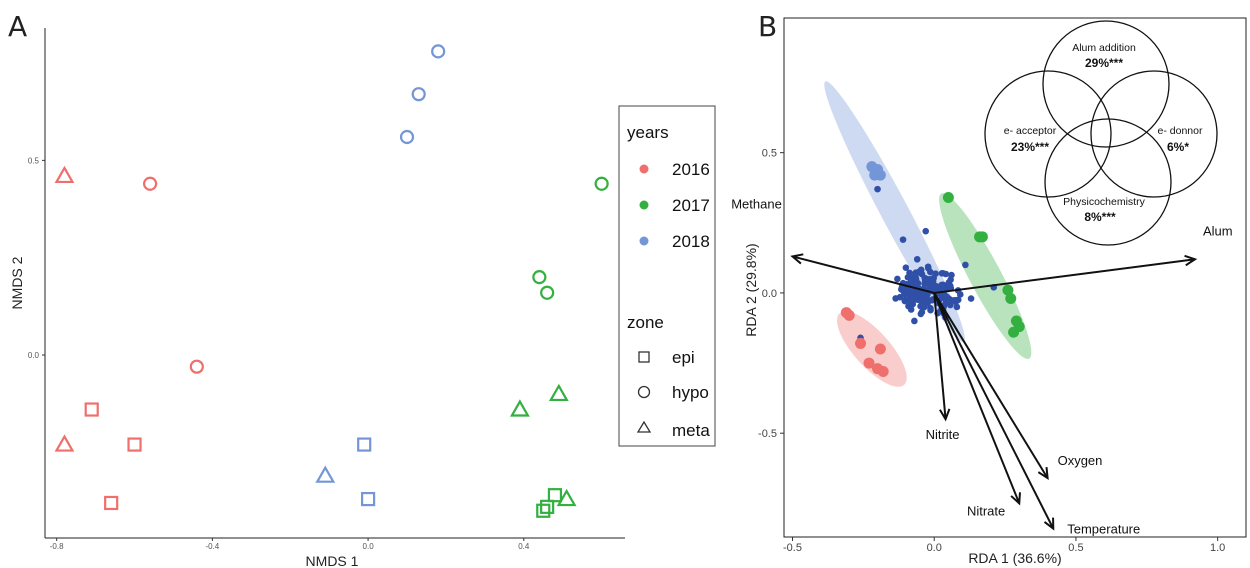 The height and width of the screenshot is (568, 1250). I want to click on venn-physico-value: 8%***, so click(1100, 217).